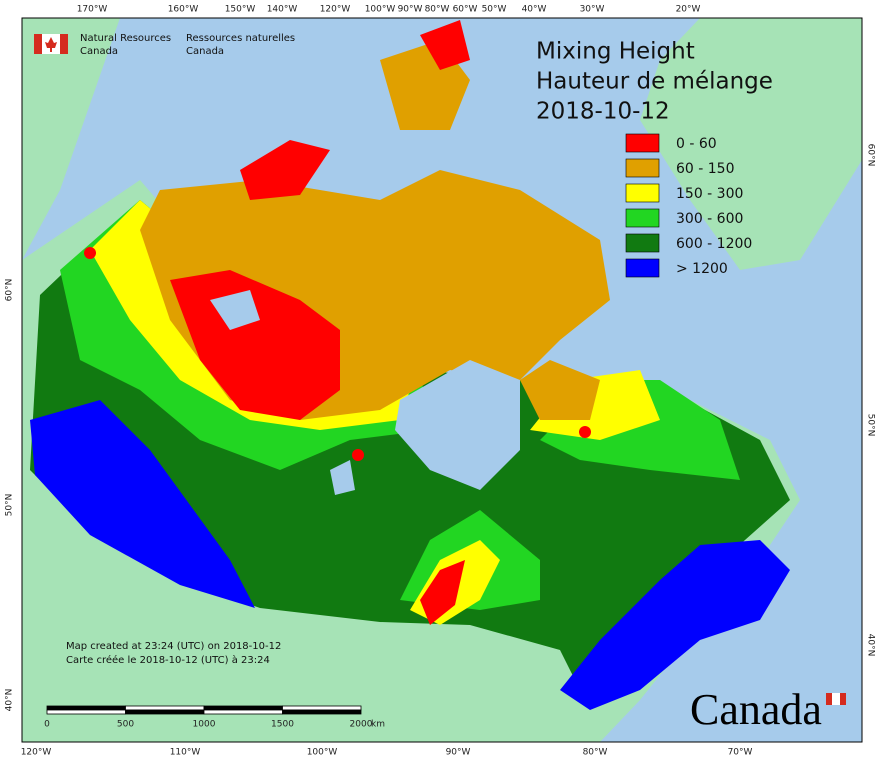 This screenshot has width=880, height=760. I want to click on longitude-label: 140°W, so click(282, 10).